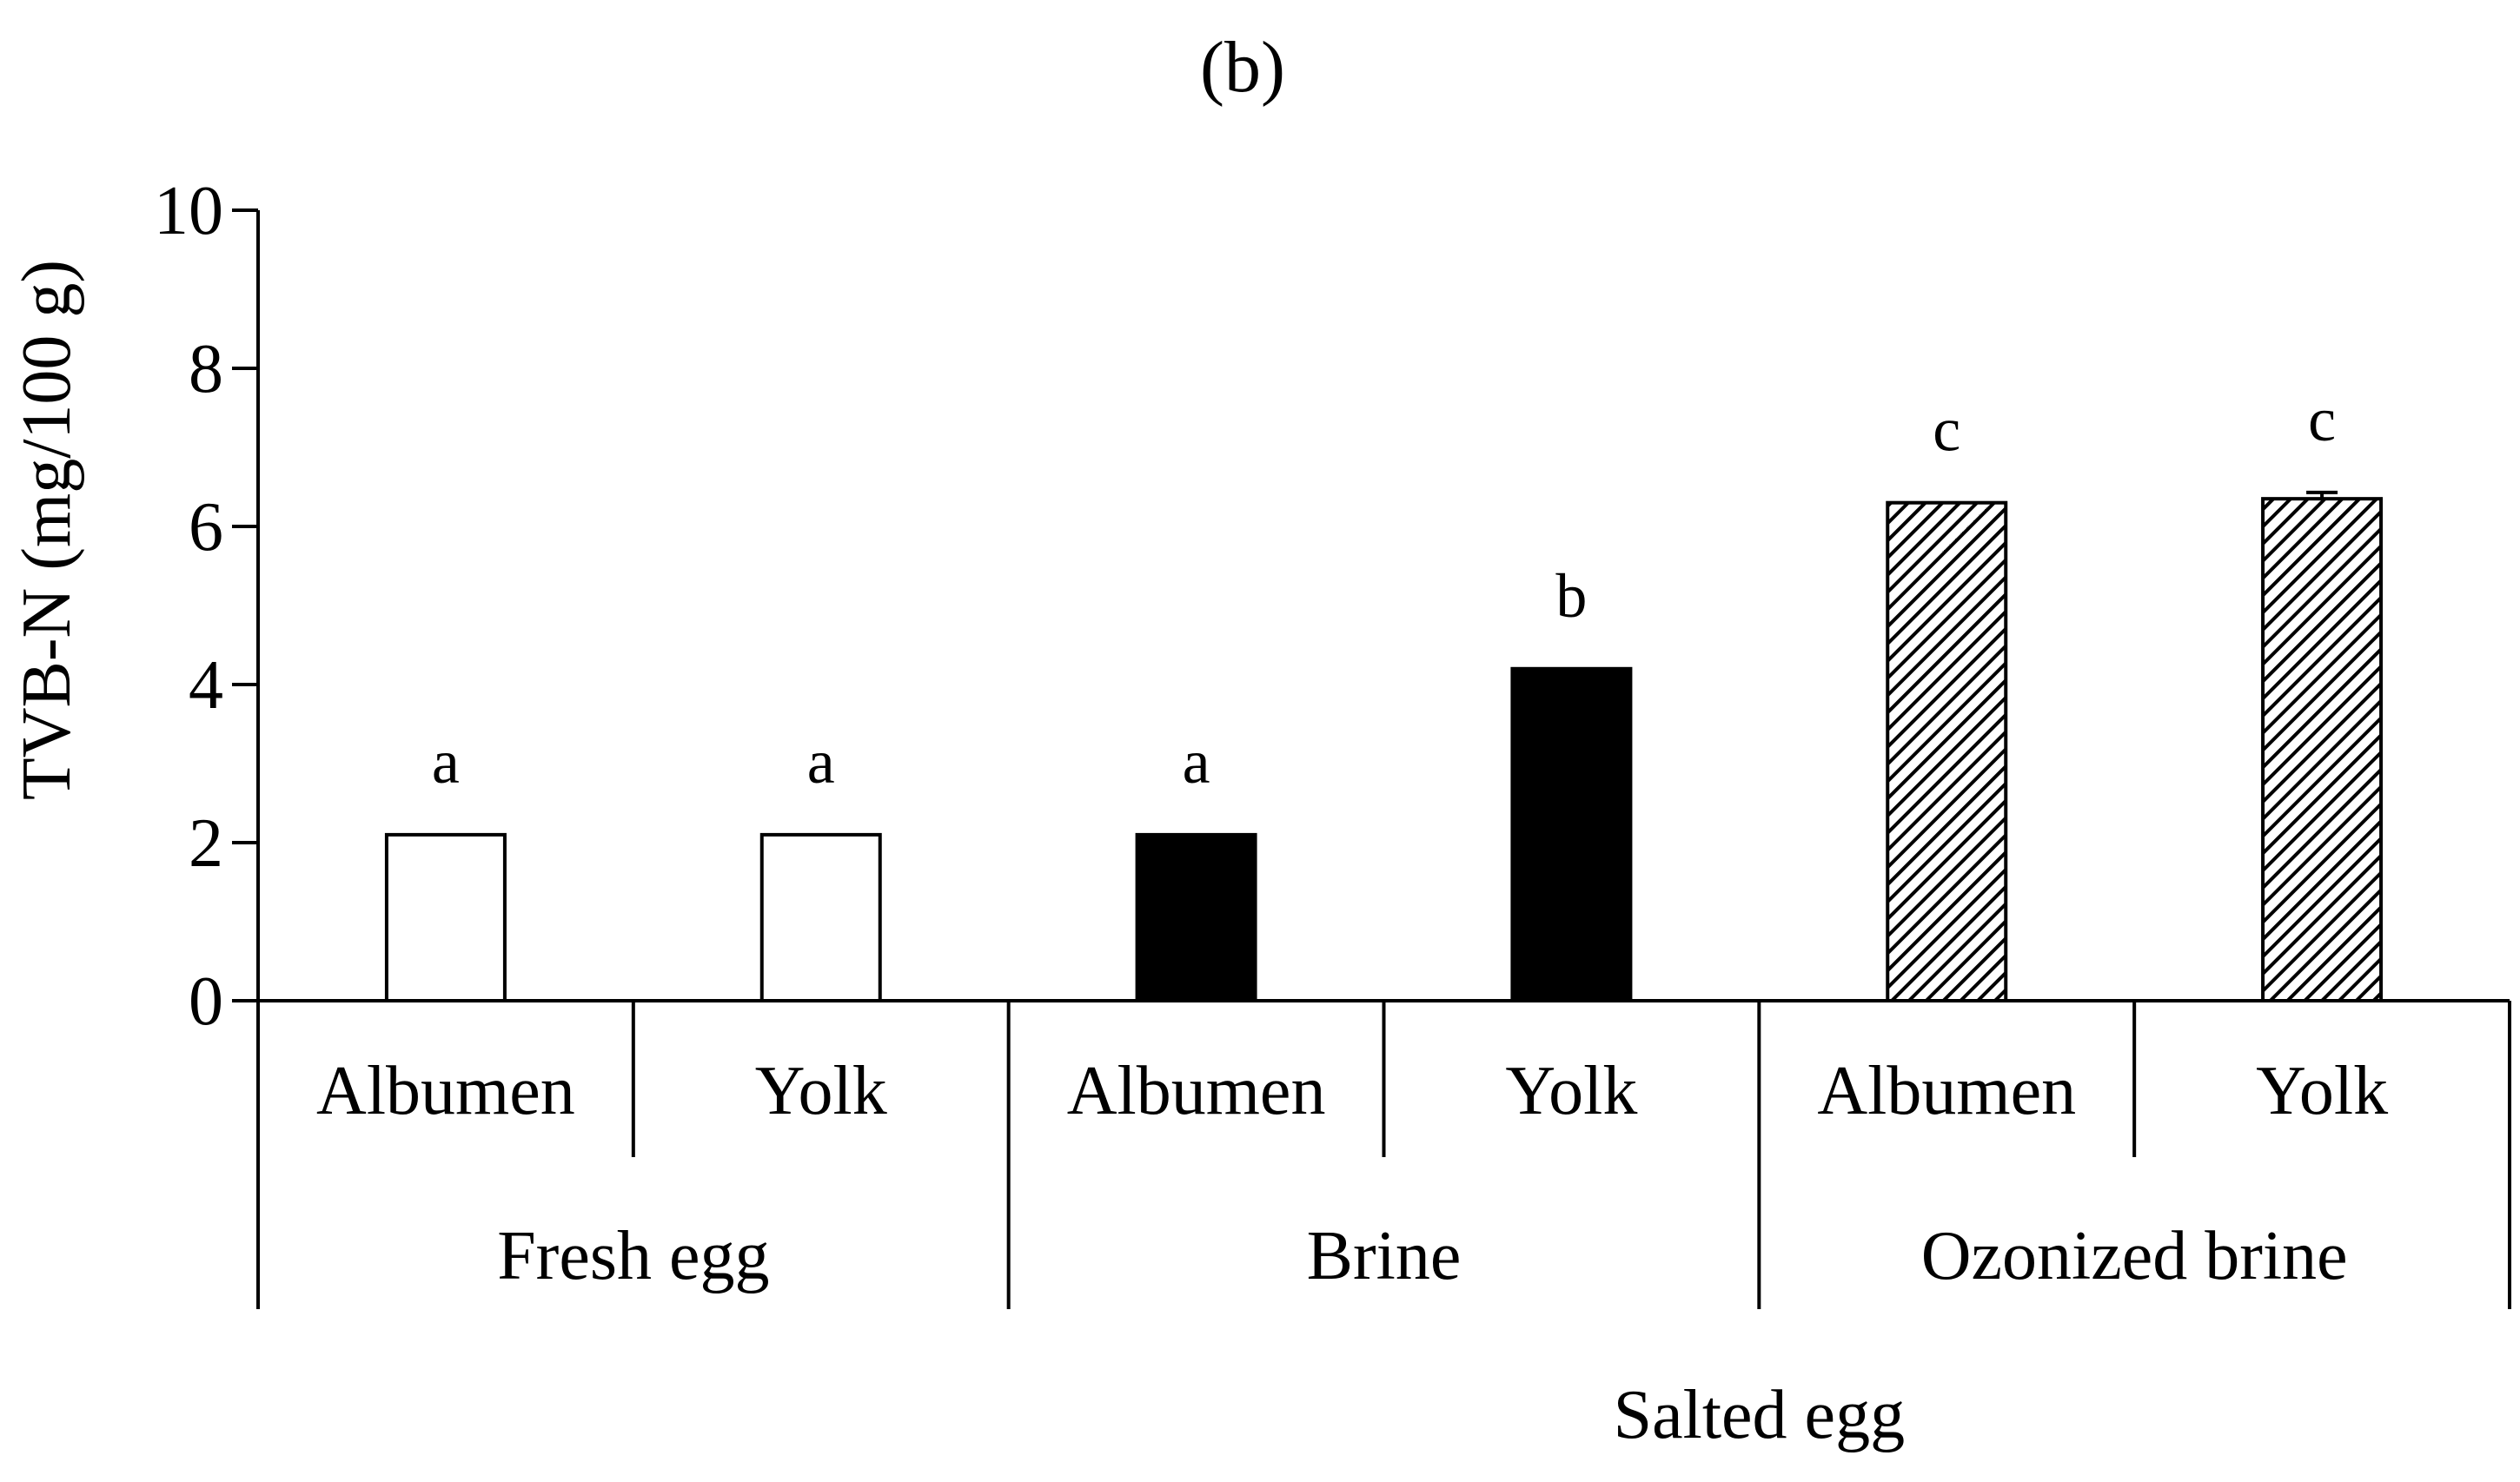  I want to click on y-tick-label: 2, so click(206, 844).